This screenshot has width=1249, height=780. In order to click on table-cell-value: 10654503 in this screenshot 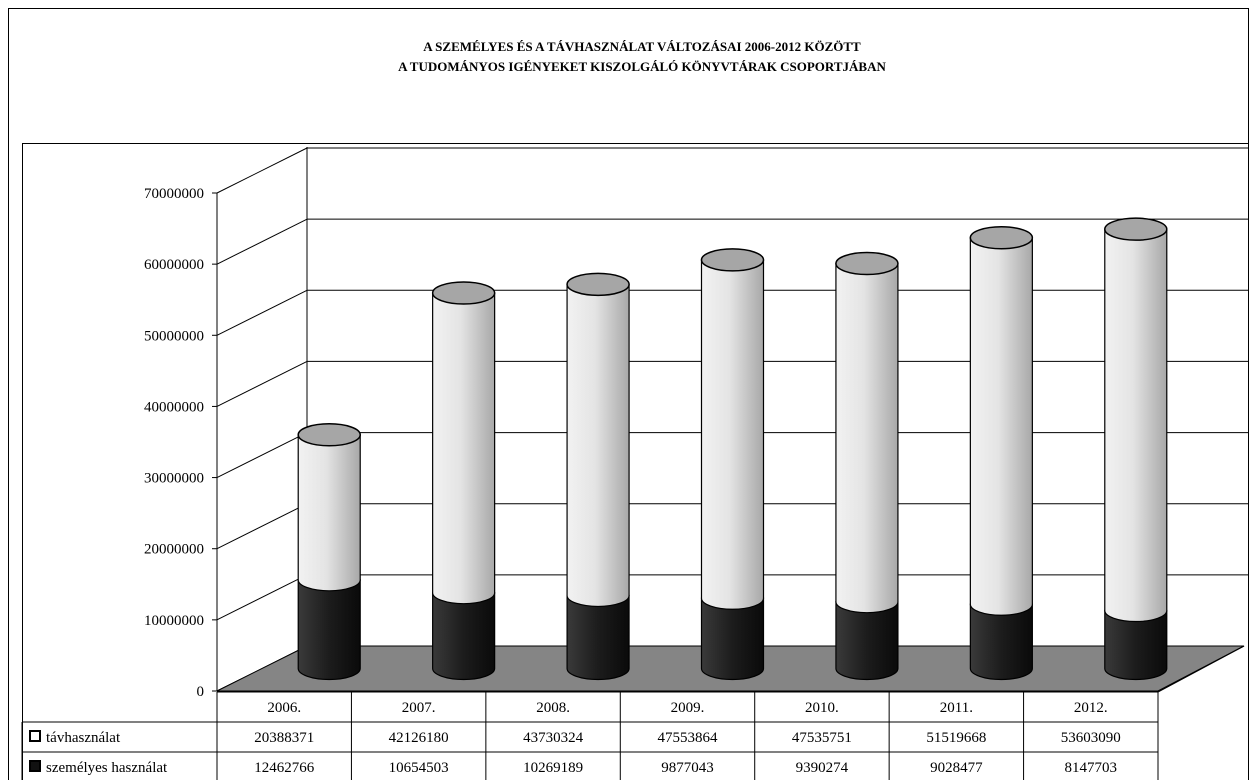, I will do `click(419, 768)`.